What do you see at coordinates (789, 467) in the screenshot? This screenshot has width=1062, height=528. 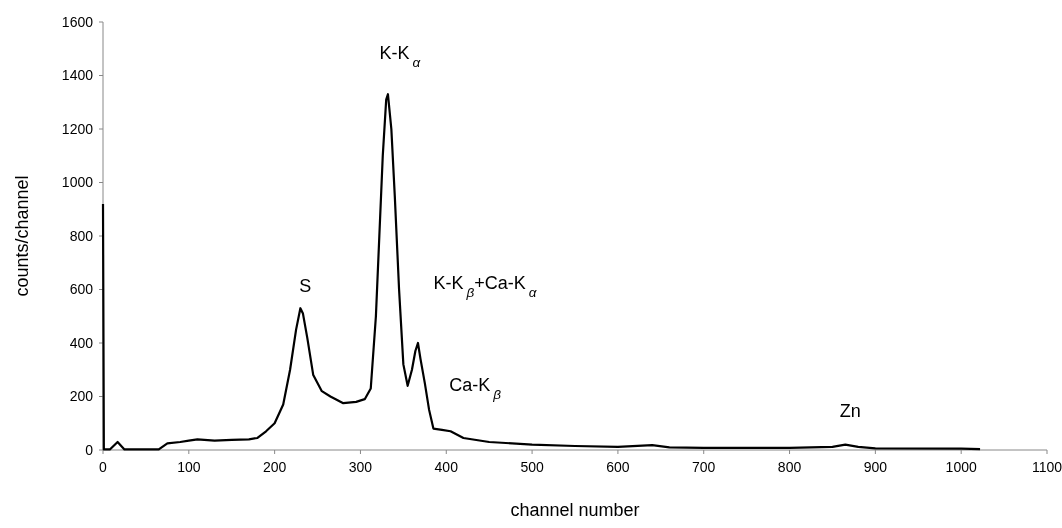 I see `x-tick-label: 800` at bounding box center [789, 467].